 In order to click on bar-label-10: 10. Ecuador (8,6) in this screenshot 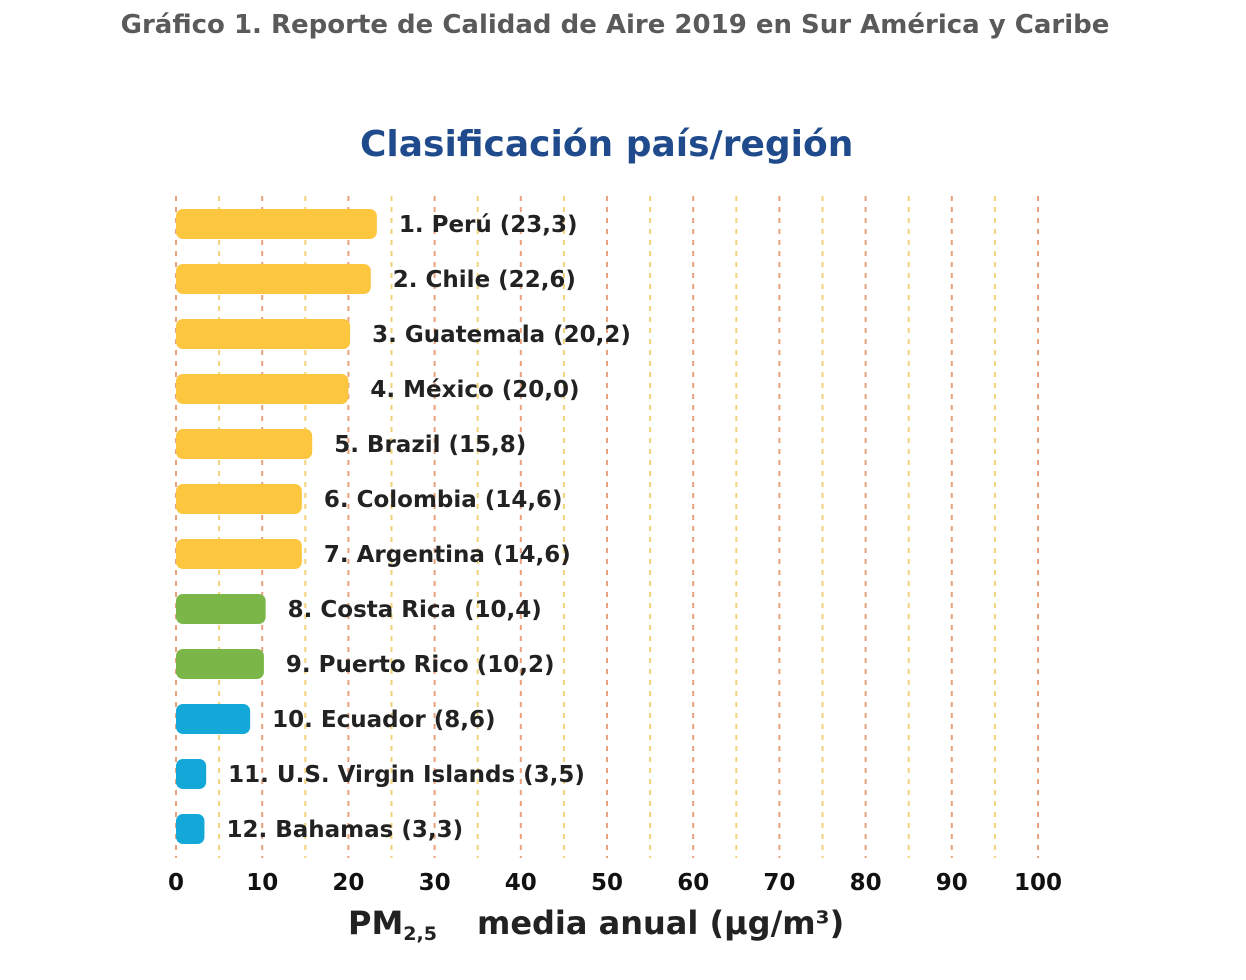, I will do `click(383, 720)`.